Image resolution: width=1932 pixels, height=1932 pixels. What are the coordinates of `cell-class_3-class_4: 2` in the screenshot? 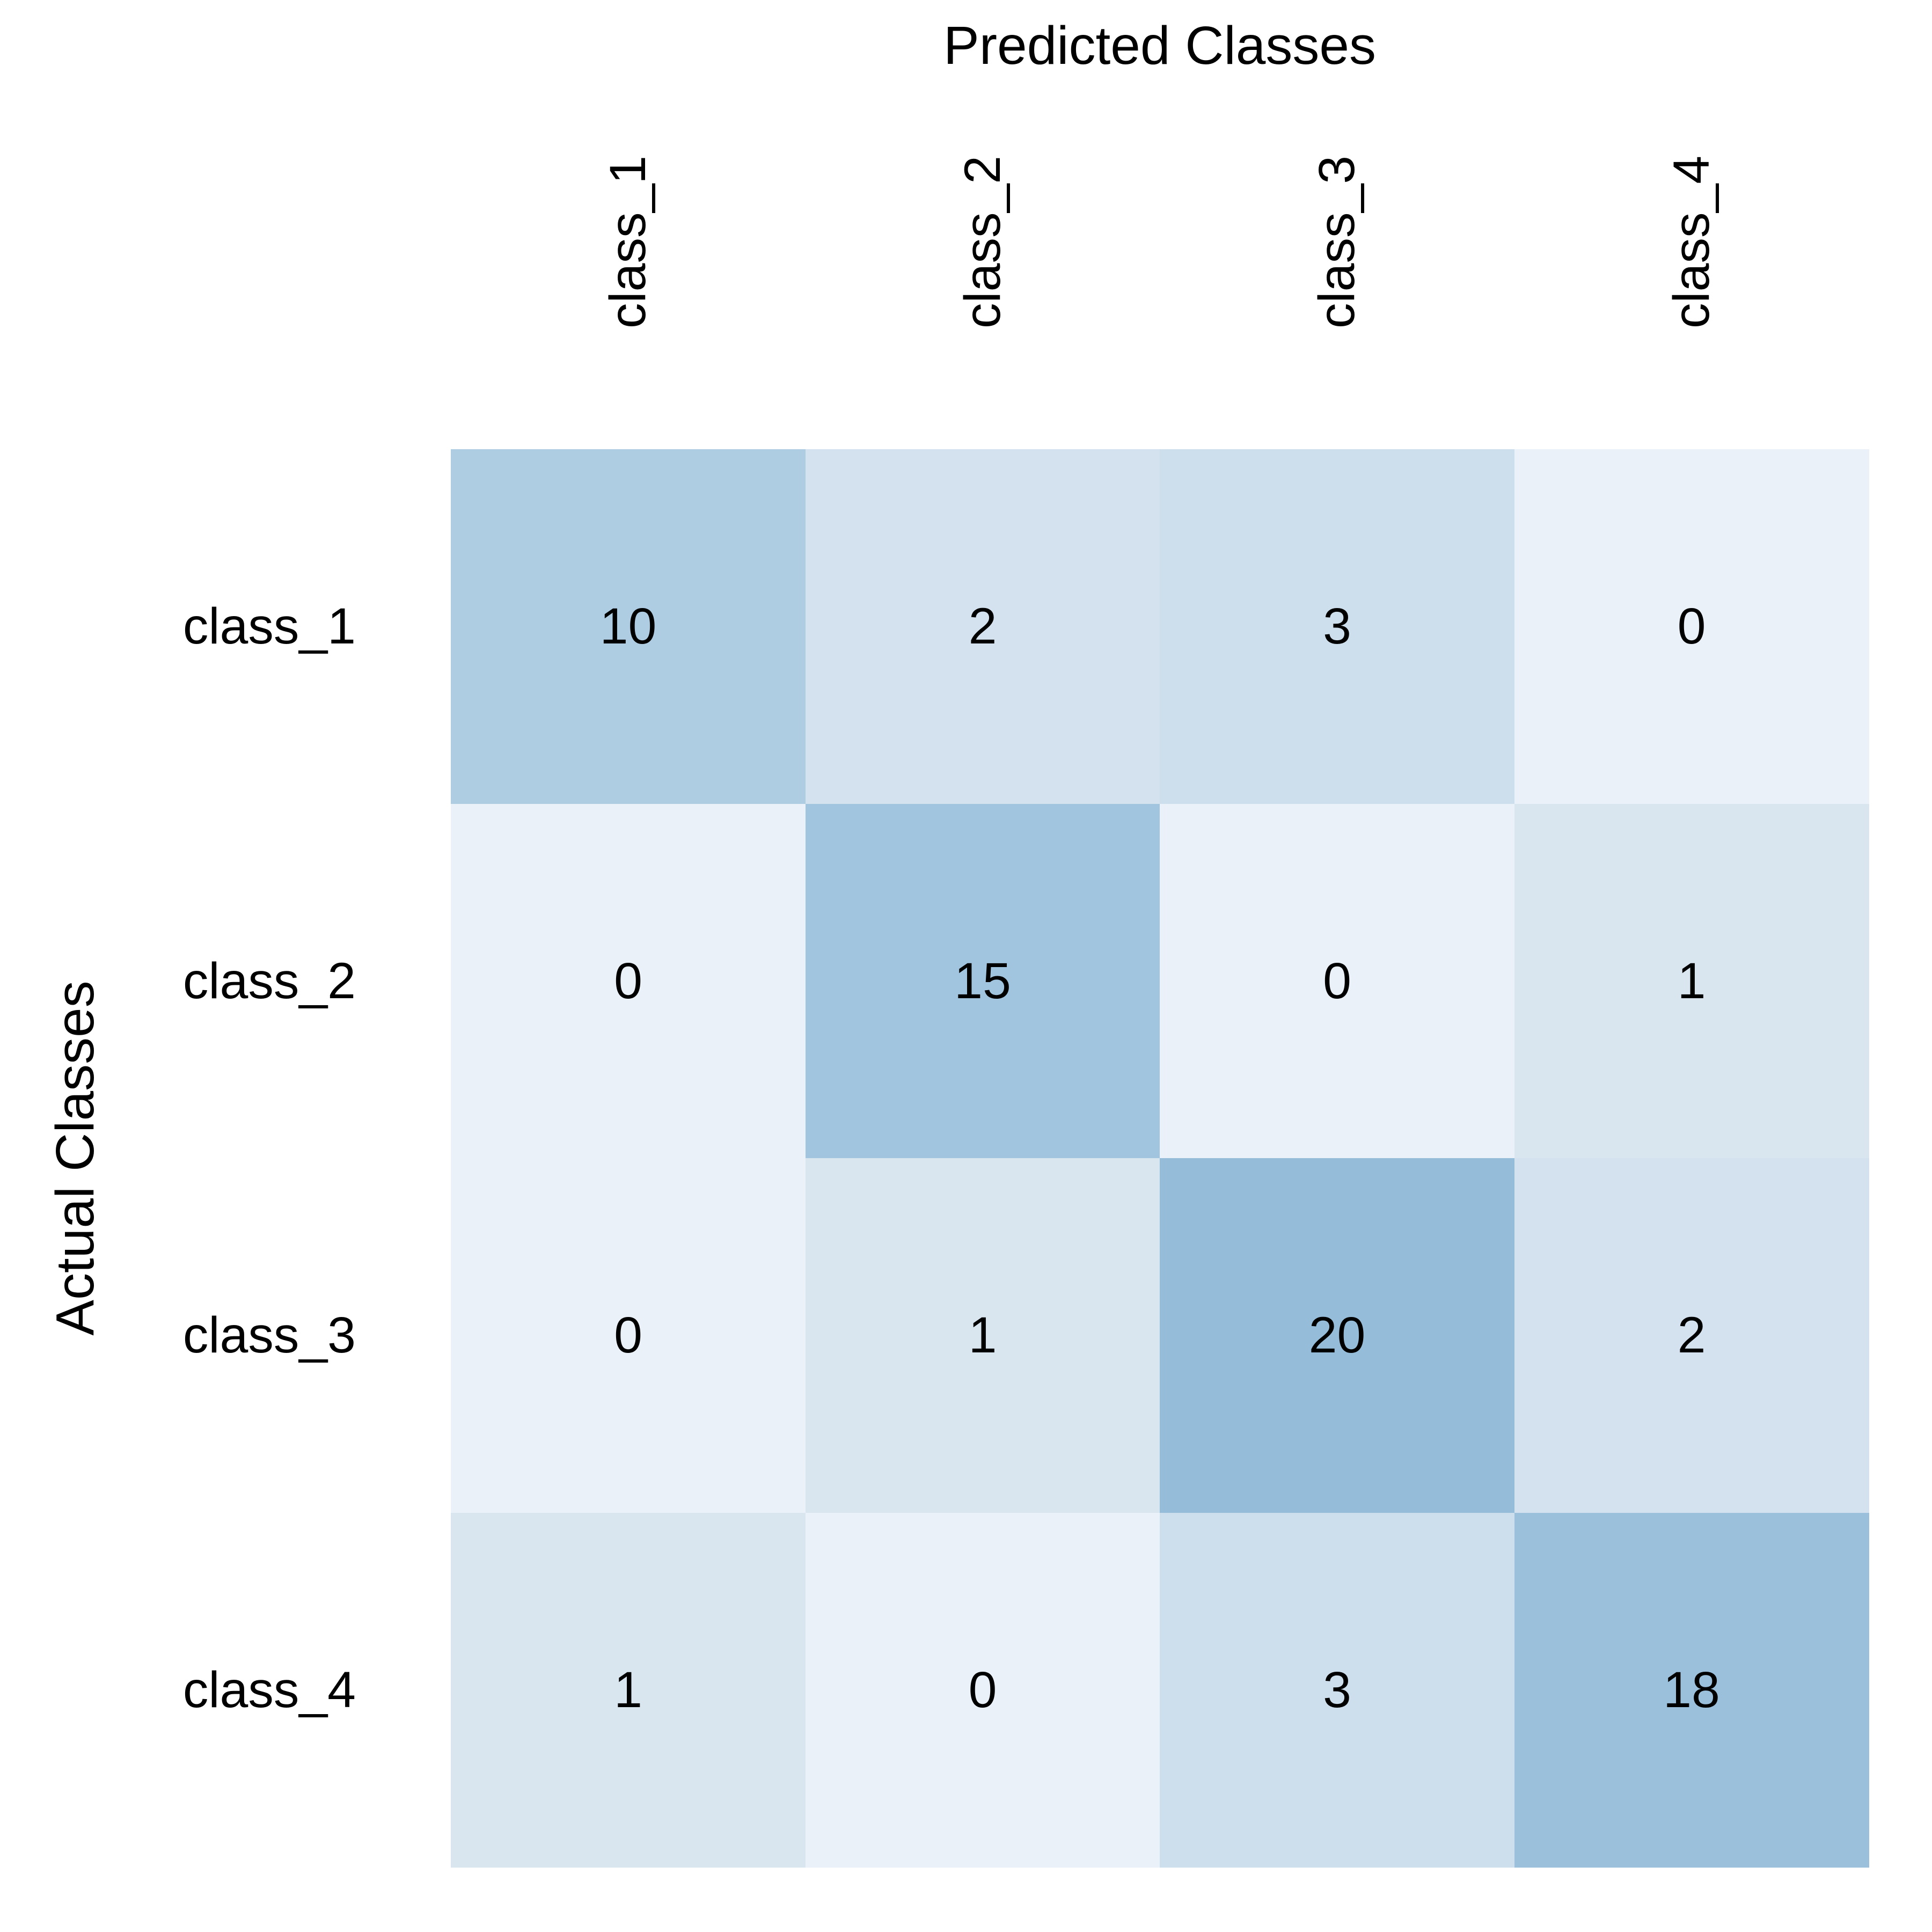 It's located at (1691, 1335).